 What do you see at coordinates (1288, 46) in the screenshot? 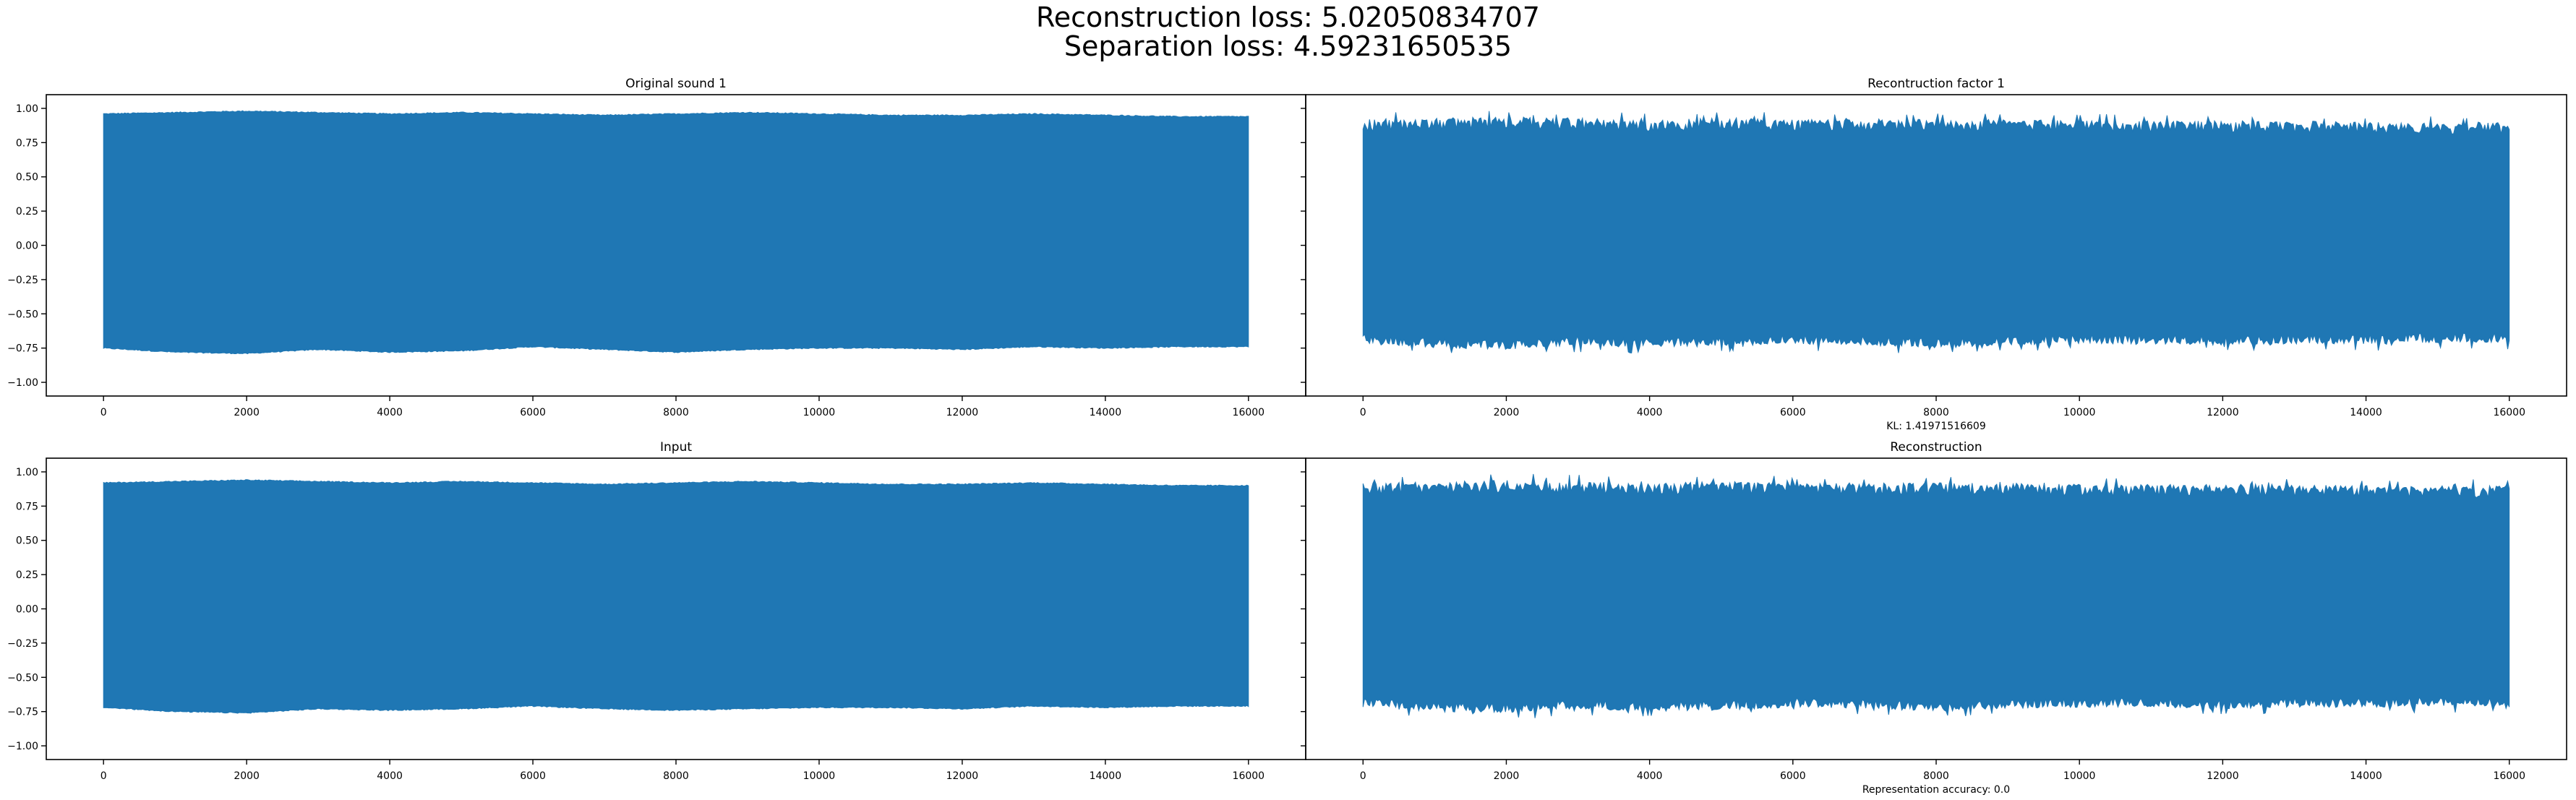
I see `figure-suptitle-separation-loss: Separation loss: 4.59231650535` at bounding box center [1288, 46].